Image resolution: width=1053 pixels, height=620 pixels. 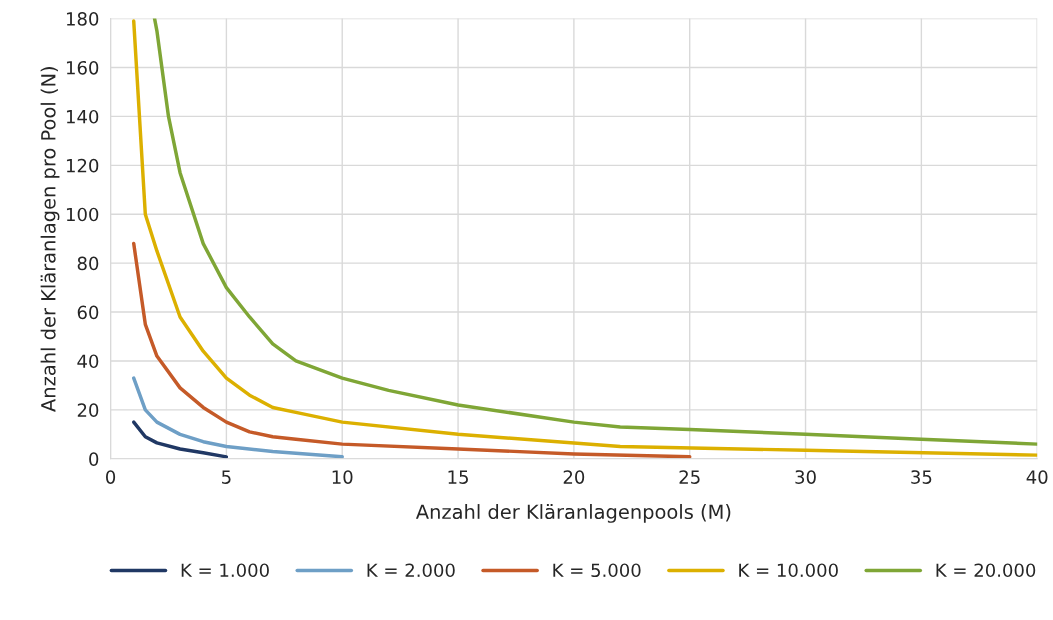 I want to click on legend-label: K = 2.000, so click(x=411, y=570).